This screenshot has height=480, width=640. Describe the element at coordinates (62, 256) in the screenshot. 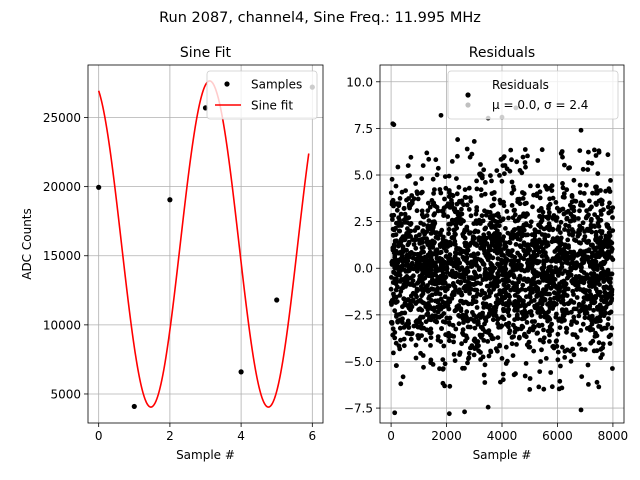

I see `y-tick-label: 15000` at that location.